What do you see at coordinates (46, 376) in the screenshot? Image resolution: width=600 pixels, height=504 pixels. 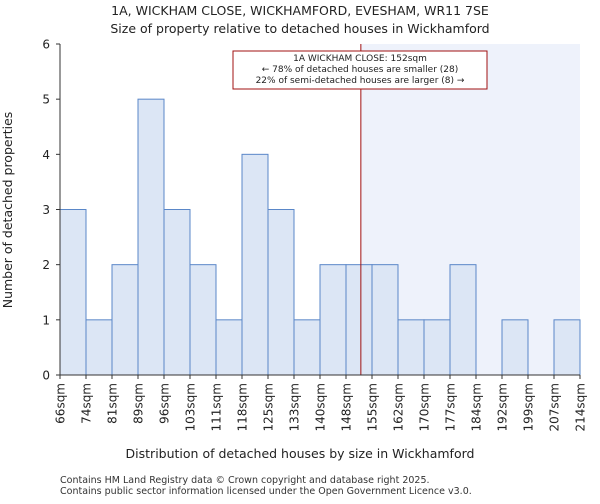 I see `y-tick-label: 0` at bounding box center [46, 376].